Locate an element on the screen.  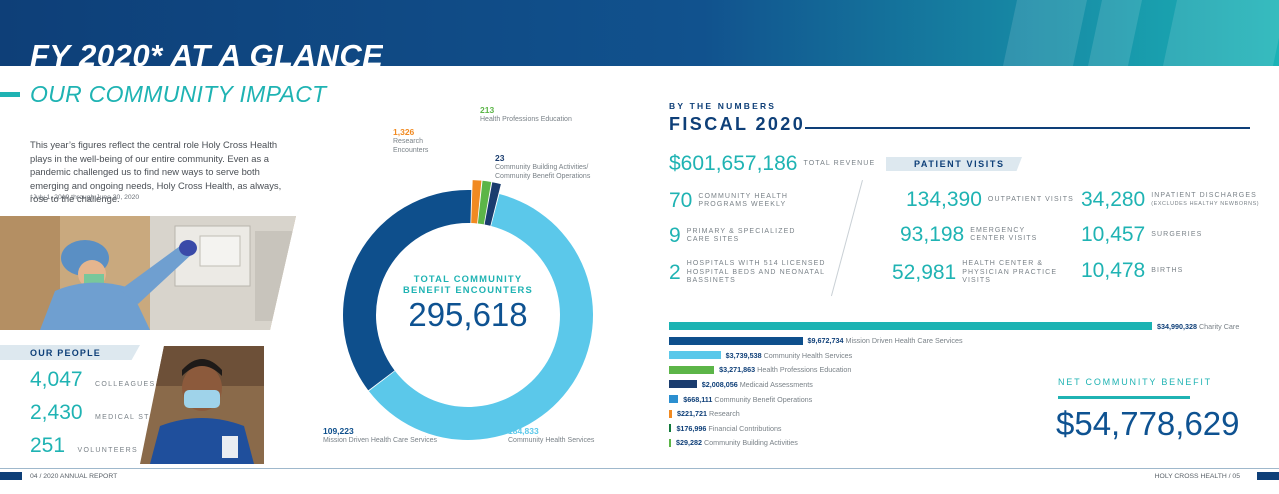
bar-category-label: Community Building Activities is located at coordinates (749, 443).